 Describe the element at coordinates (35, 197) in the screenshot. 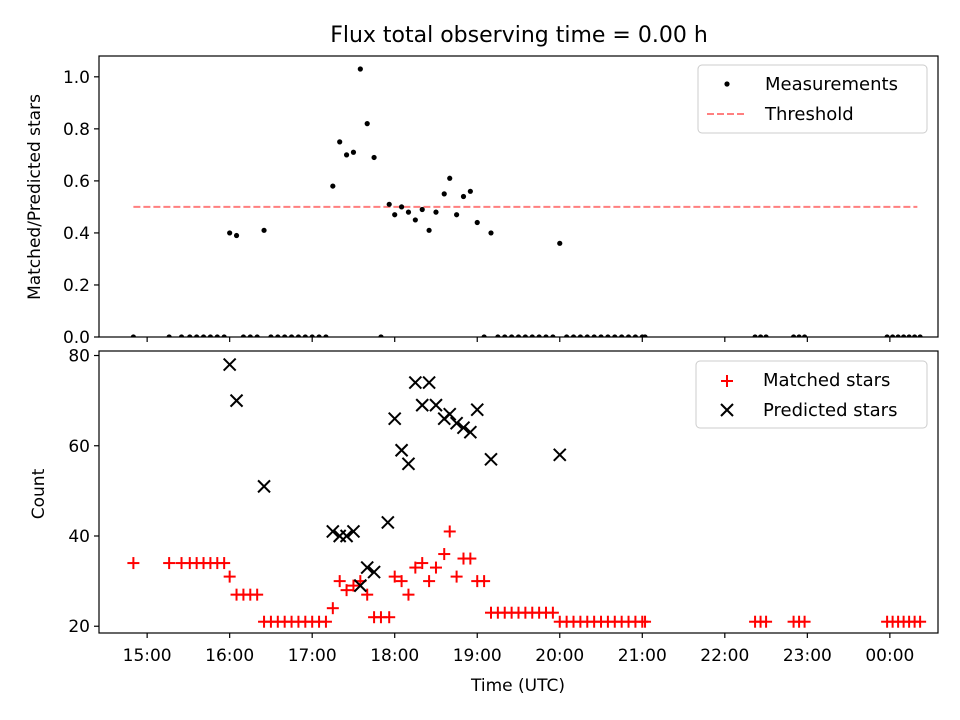

I see `top-y-axis-label: Matched/Predicted stars` at that location.